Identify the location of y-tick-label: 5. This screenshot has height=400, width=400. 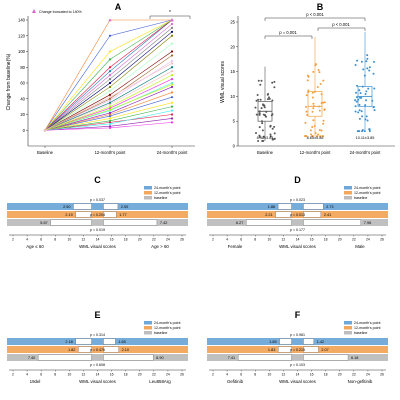
(234, 121).